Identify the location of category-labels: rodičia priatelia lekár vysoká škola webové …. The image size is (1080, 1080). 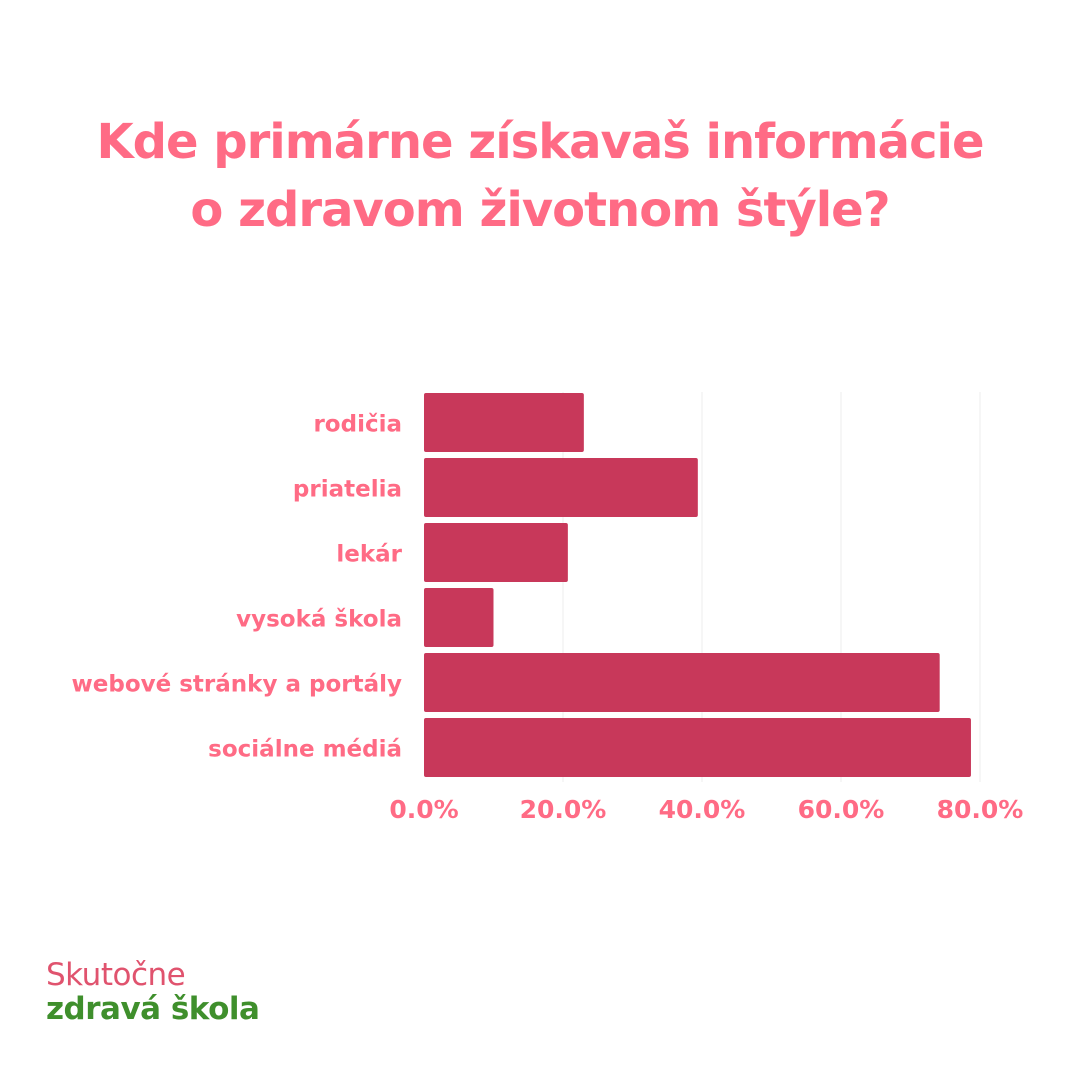
(237, 587).